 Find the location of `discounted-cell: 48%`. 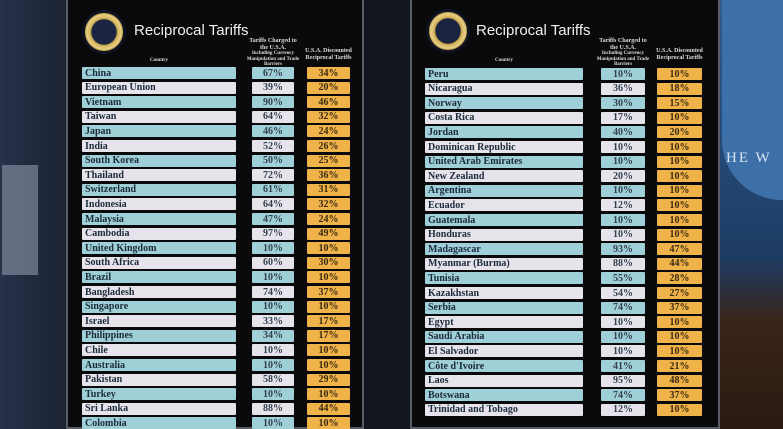

discounted-cell: 48% is located at coordinates (679, 380).